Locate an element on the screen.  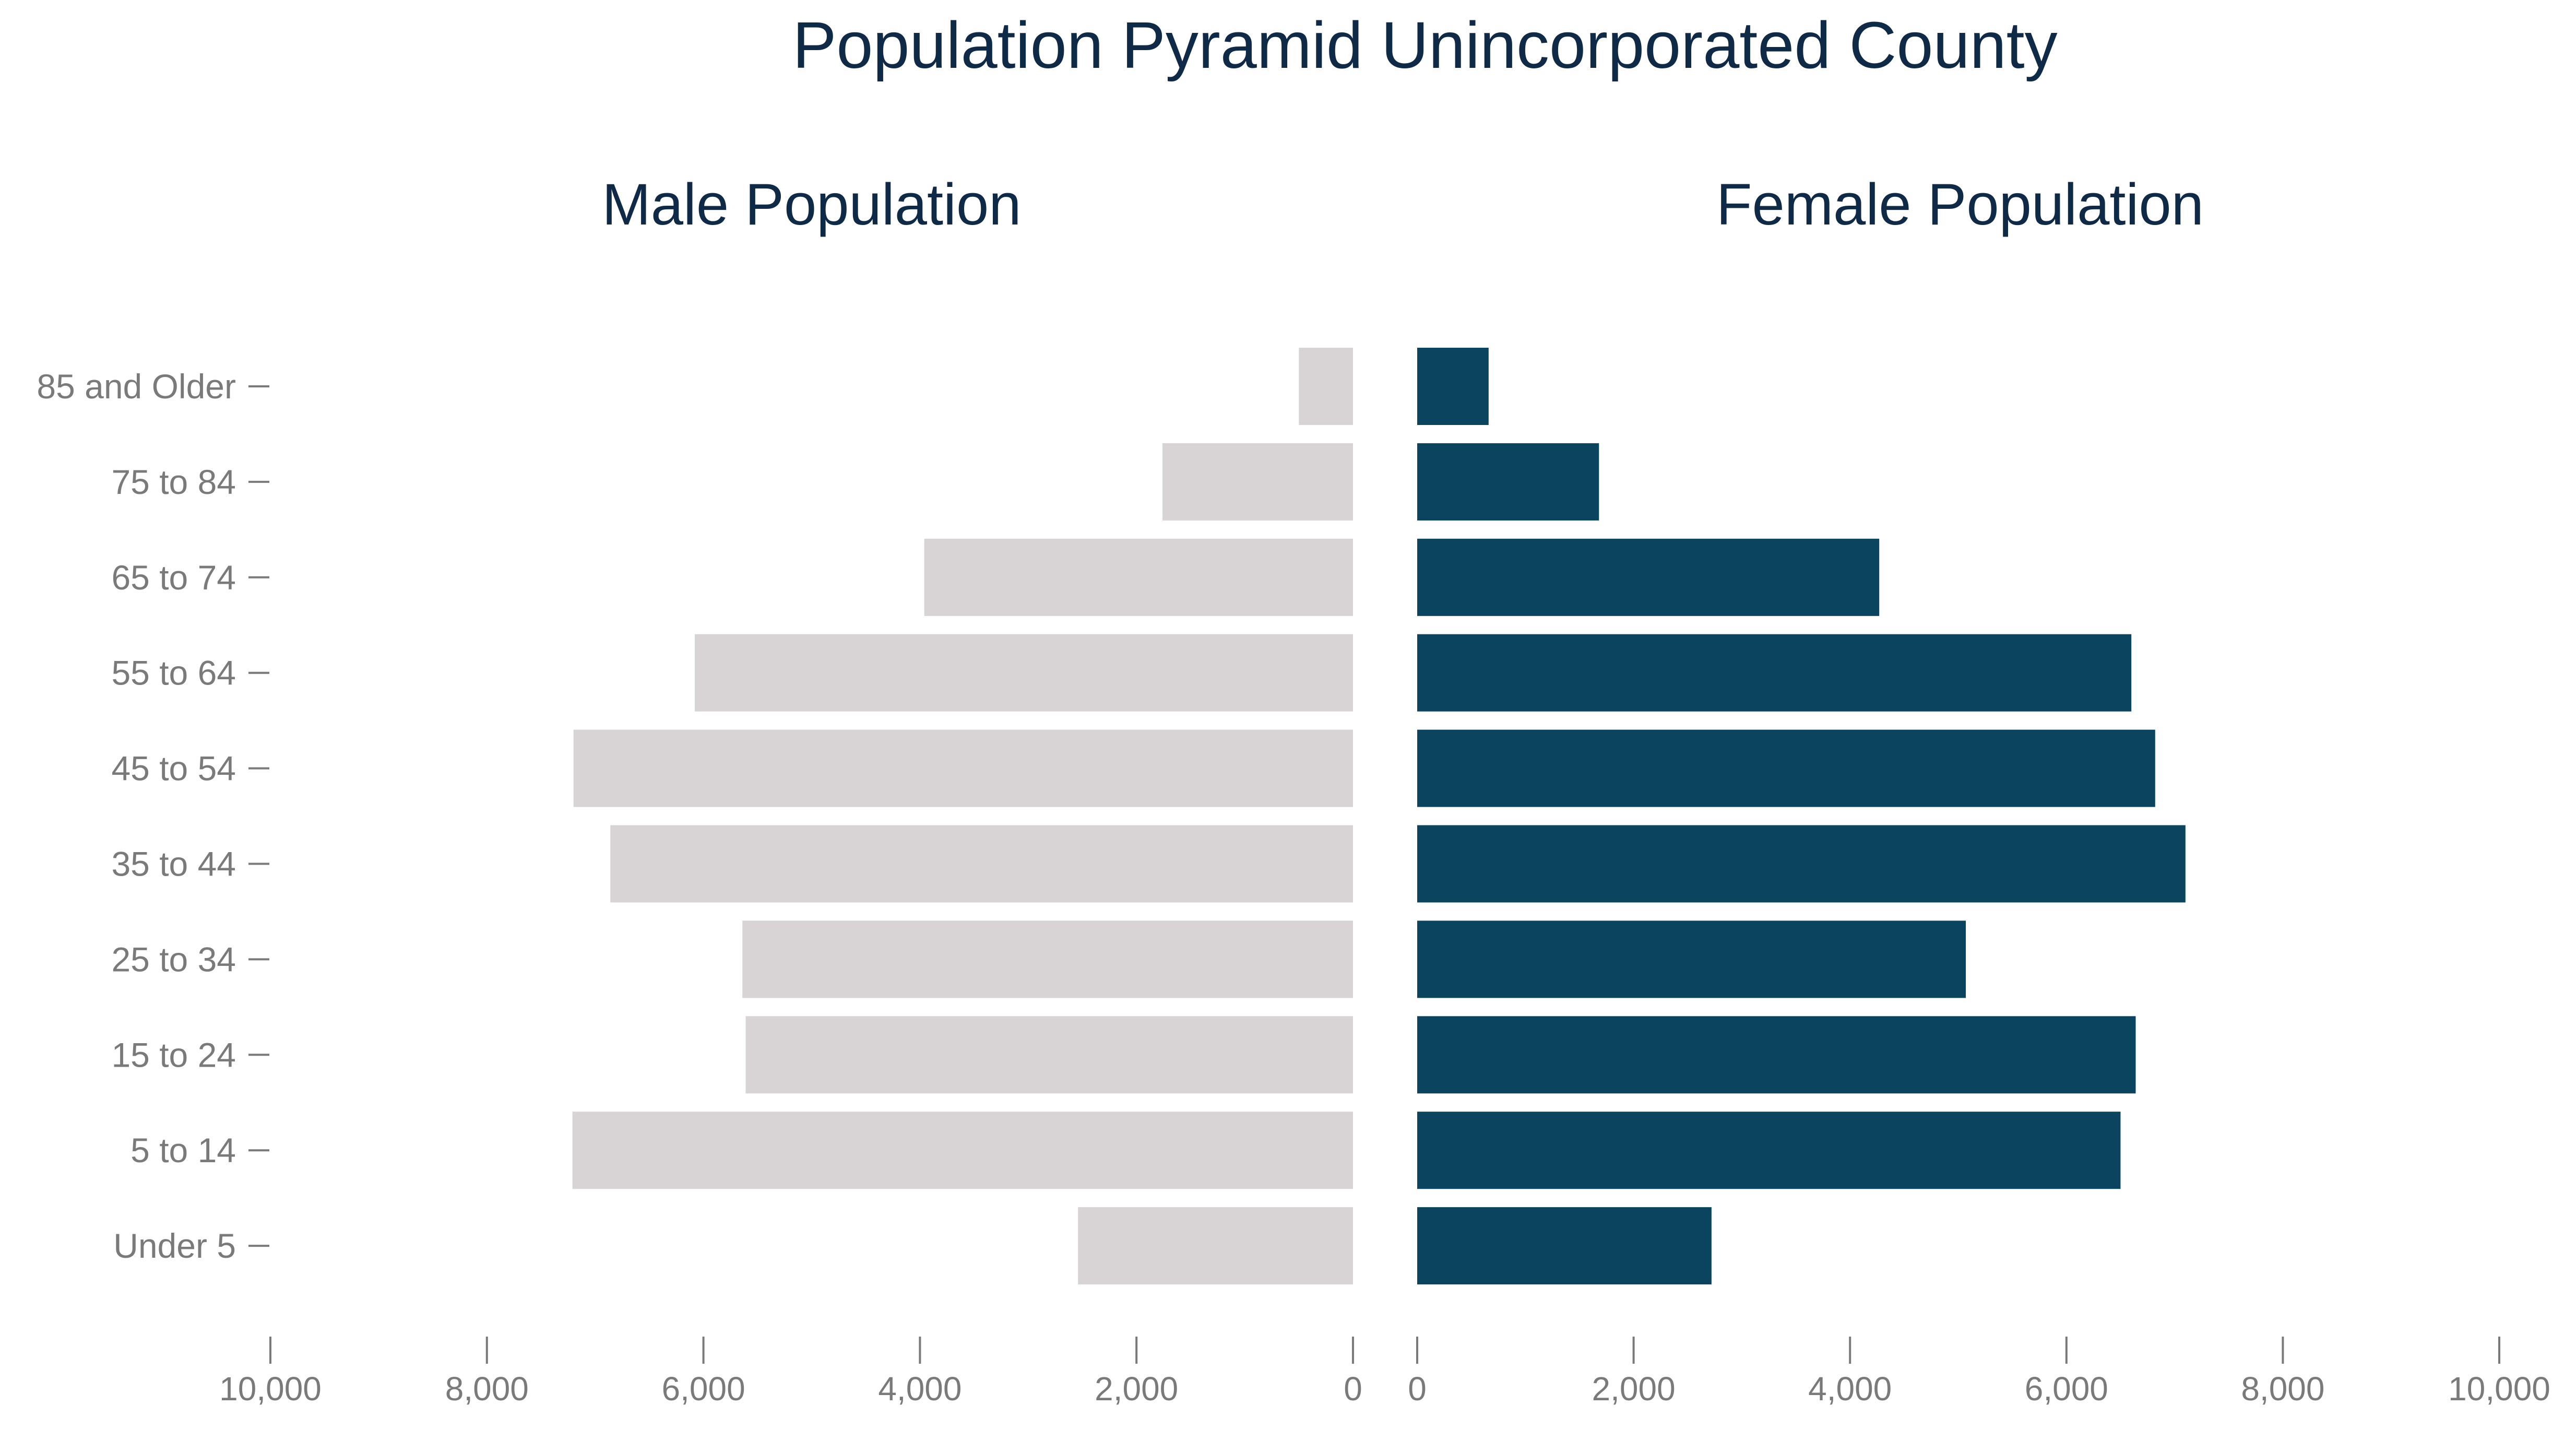
category-label-85-and-older: 85 and Older is located at coordinates (136, 386).